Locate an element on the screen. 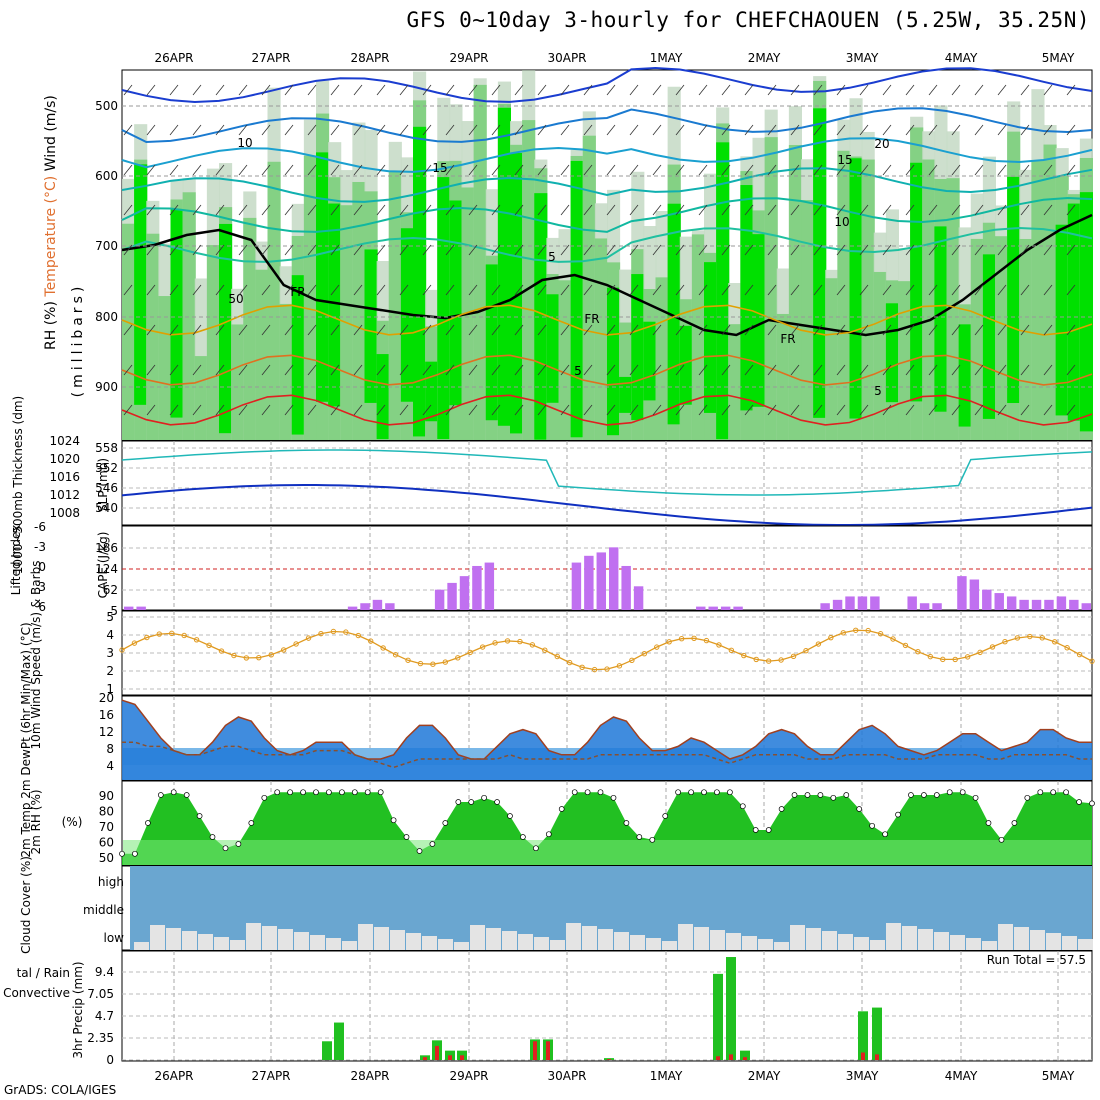  wind-contour is located at coordinates (607, 244).